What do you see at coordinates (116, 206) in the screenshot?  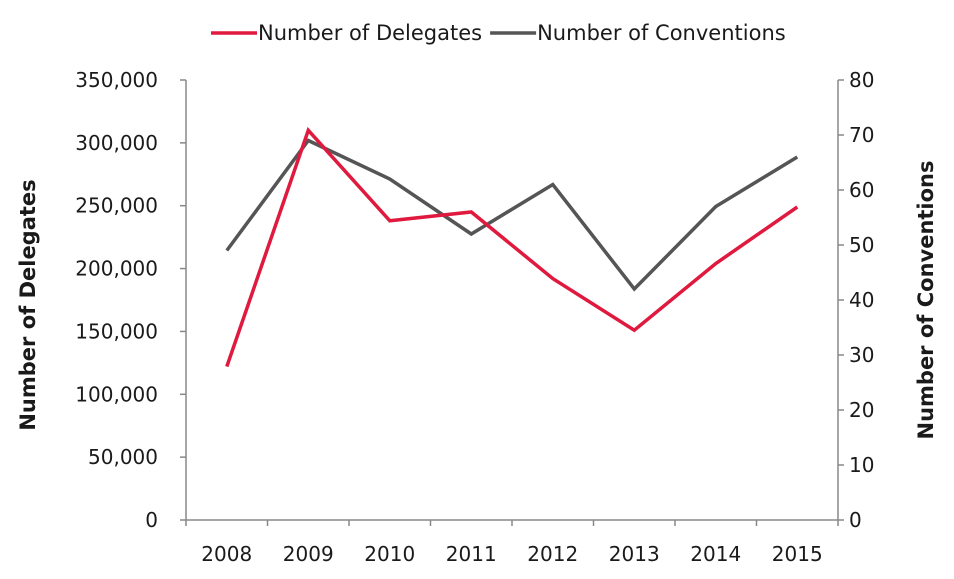 I see `left-tick-label: 250,000` at bounding box center [116, 206].